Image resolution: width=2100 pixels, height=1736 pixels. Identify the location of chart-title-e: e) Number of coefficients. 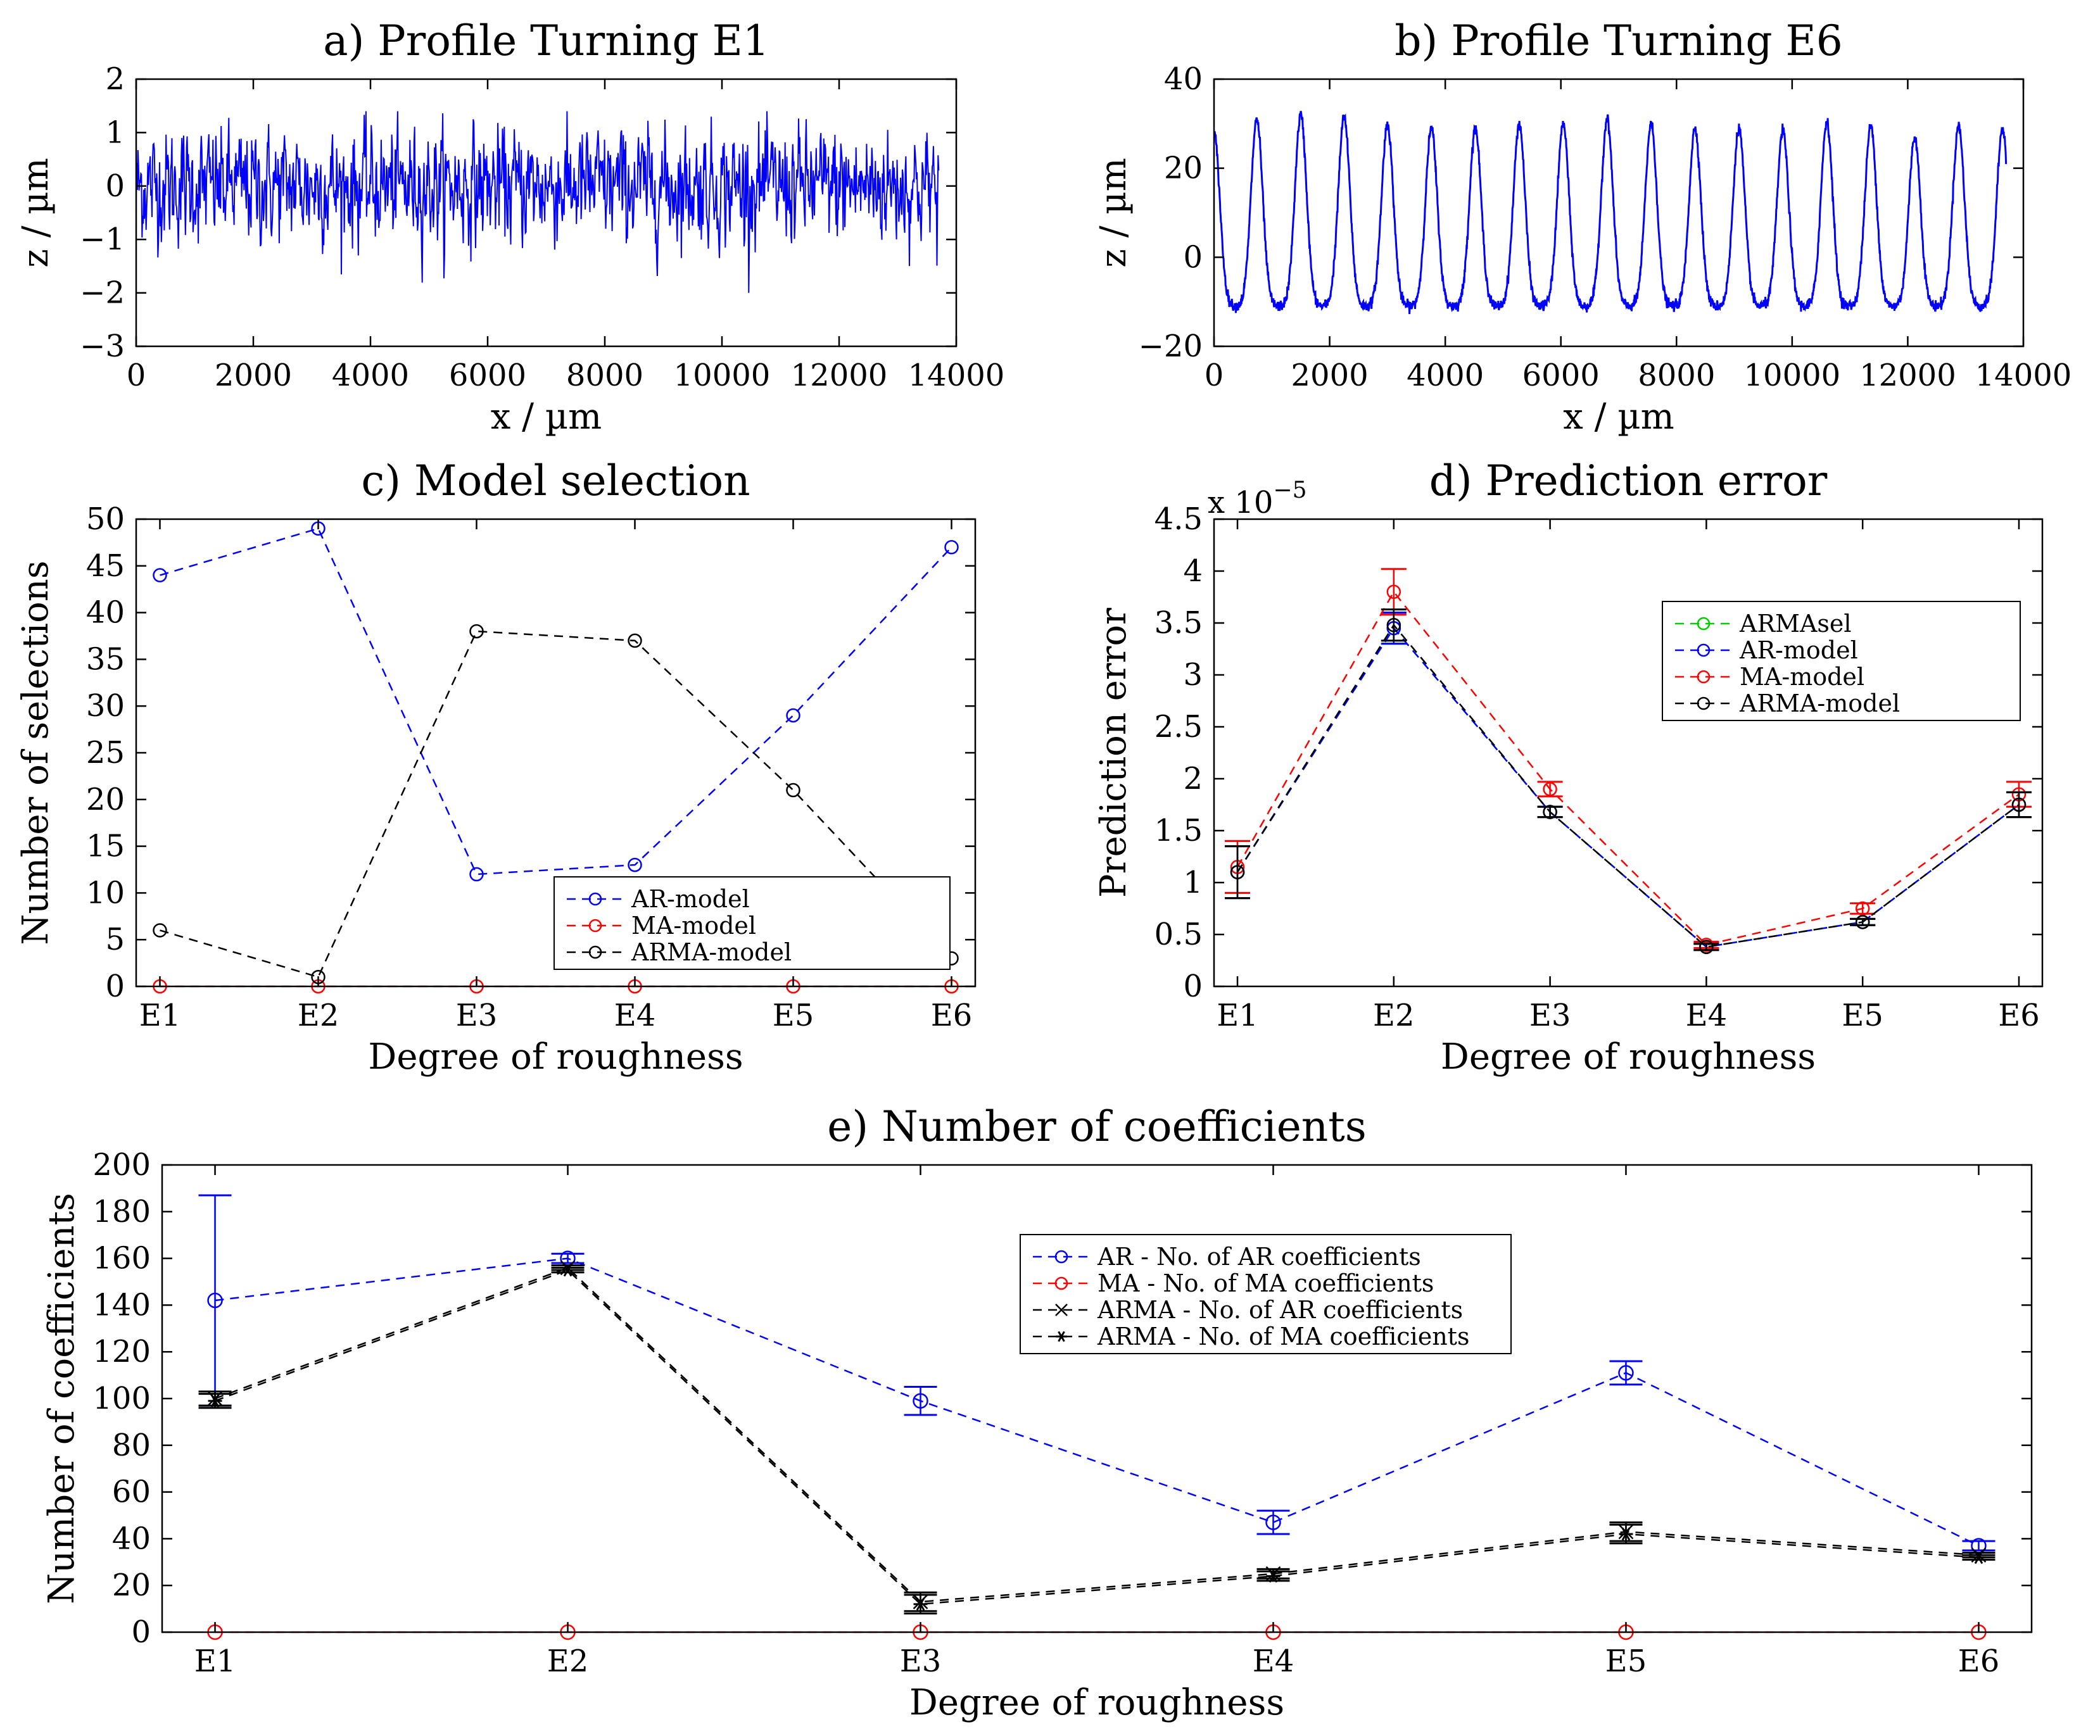
(1096, 1126).